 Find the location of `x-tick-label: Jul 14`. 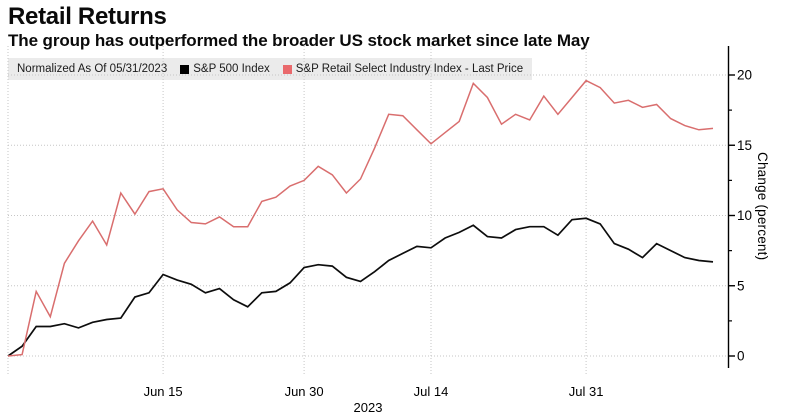

x-tick-label: Jul 14 is located at coordinates (431, 391).